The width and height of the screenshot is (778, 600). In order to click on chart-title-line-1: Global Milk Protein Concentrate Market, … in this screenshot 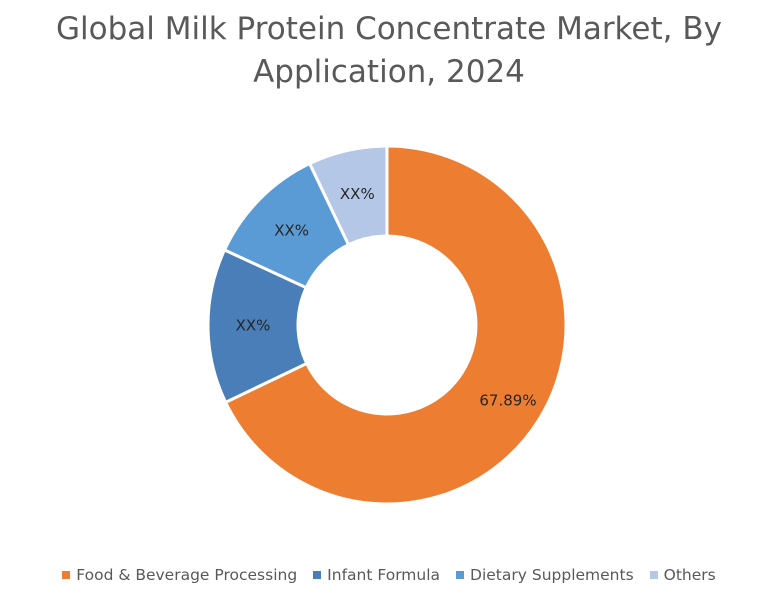, I will do `click(389, 29)`.